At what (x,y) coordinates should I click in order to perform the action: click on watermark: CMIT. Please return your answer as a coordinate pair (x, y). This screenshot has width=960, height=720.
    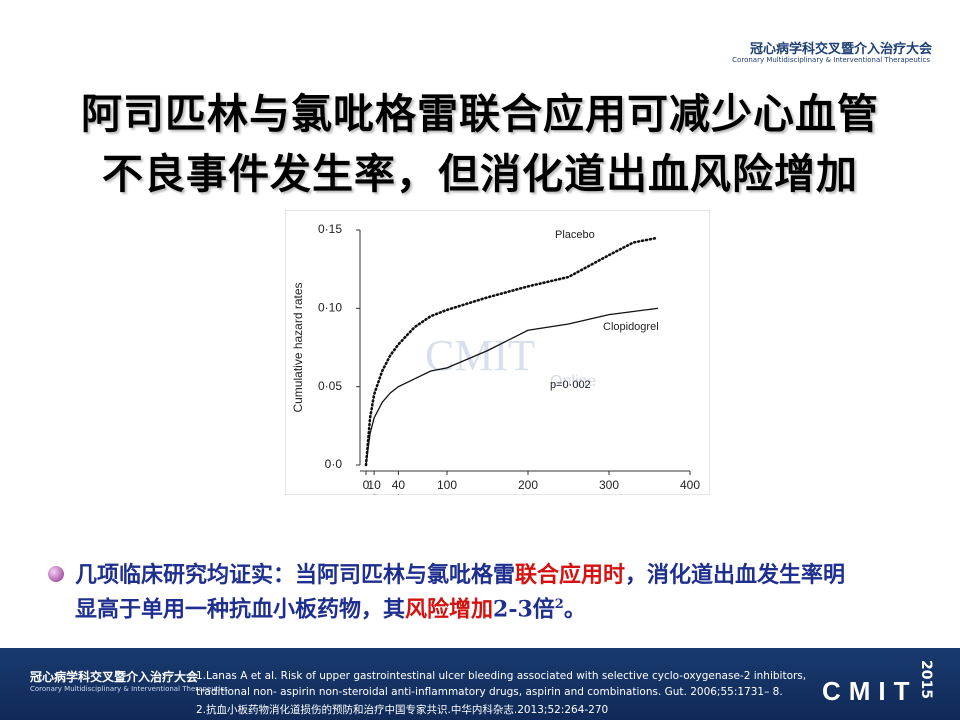
    Looking at the image, I should click on (480, 355).